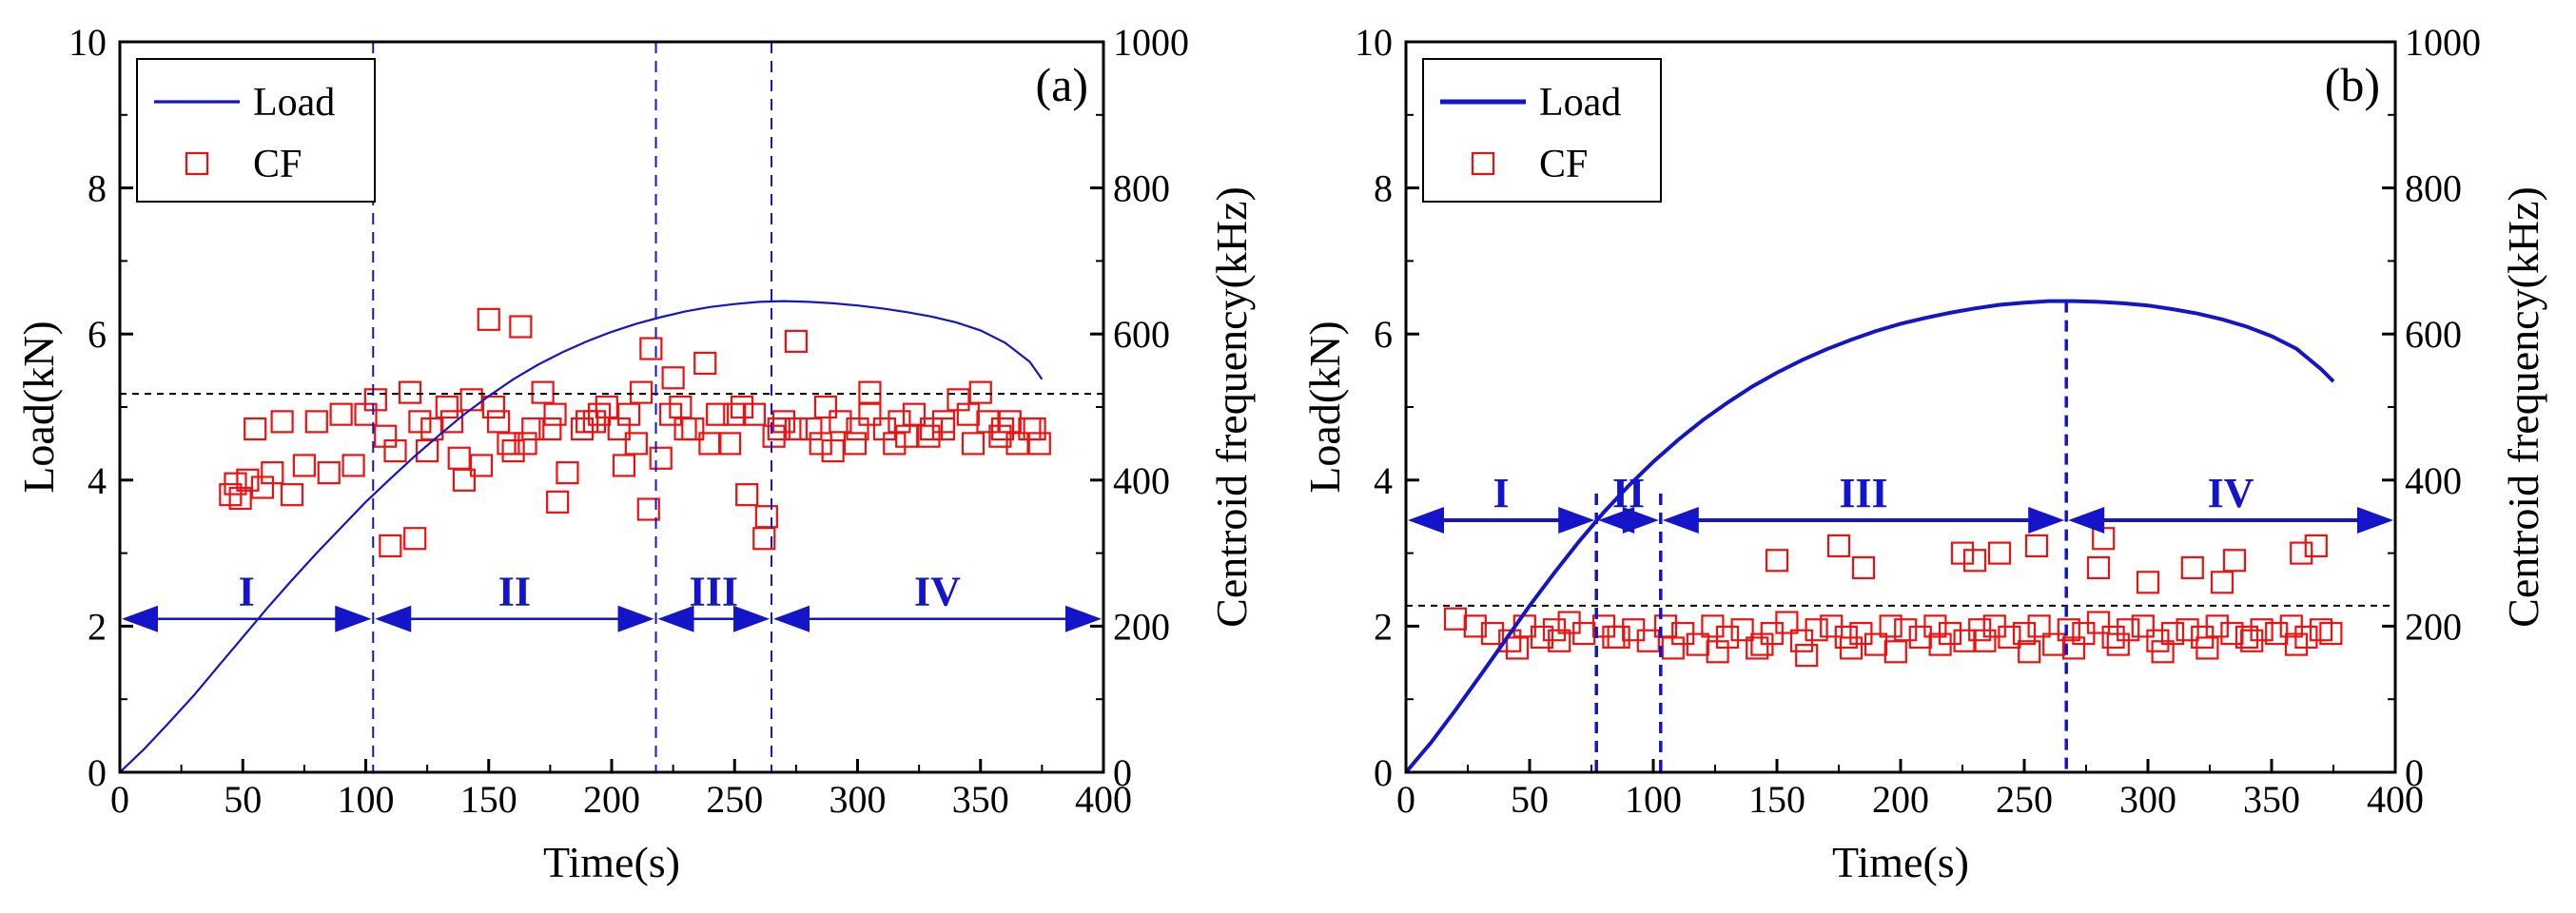 This screenshot has width=2576, height=913. What do you see at coordinates (1384, 334) in the screenshot?
I see `y-tick-label: 6` at bounding box center [1384, 334].